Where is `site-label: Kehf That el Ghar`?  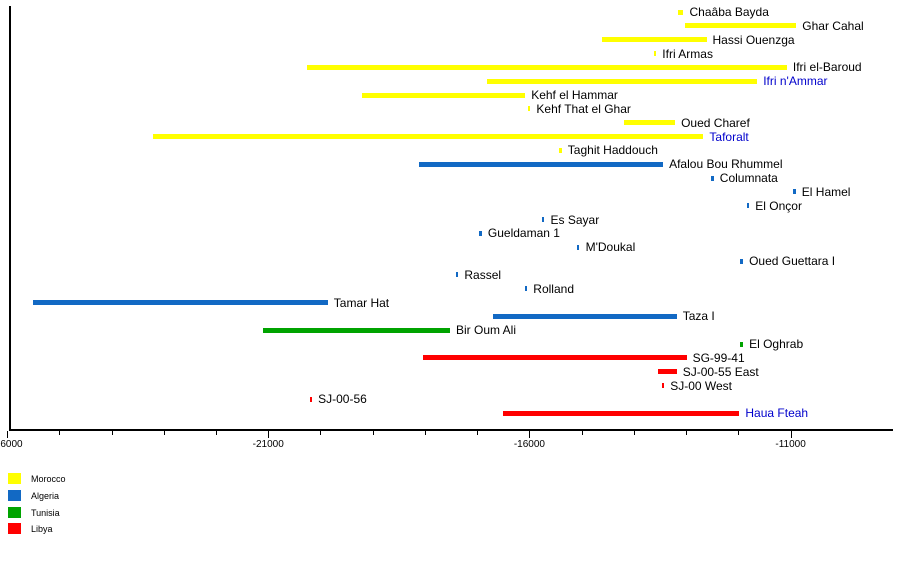 site-label: Kehf That el Ghar is located at coordinates (583, 108).